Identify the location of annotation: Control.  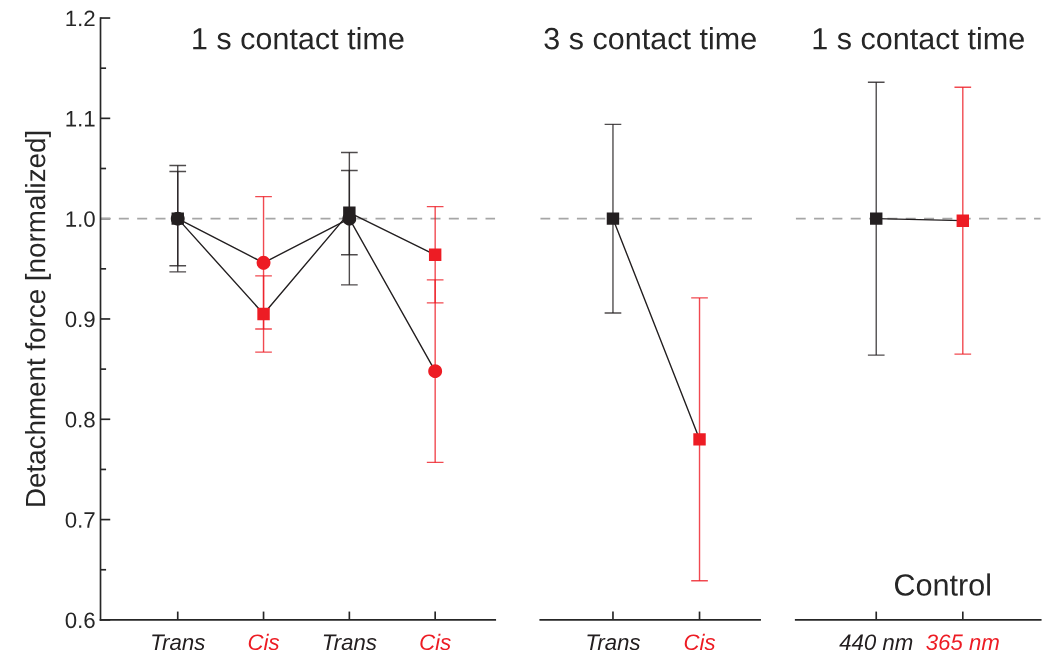
(942, 584).